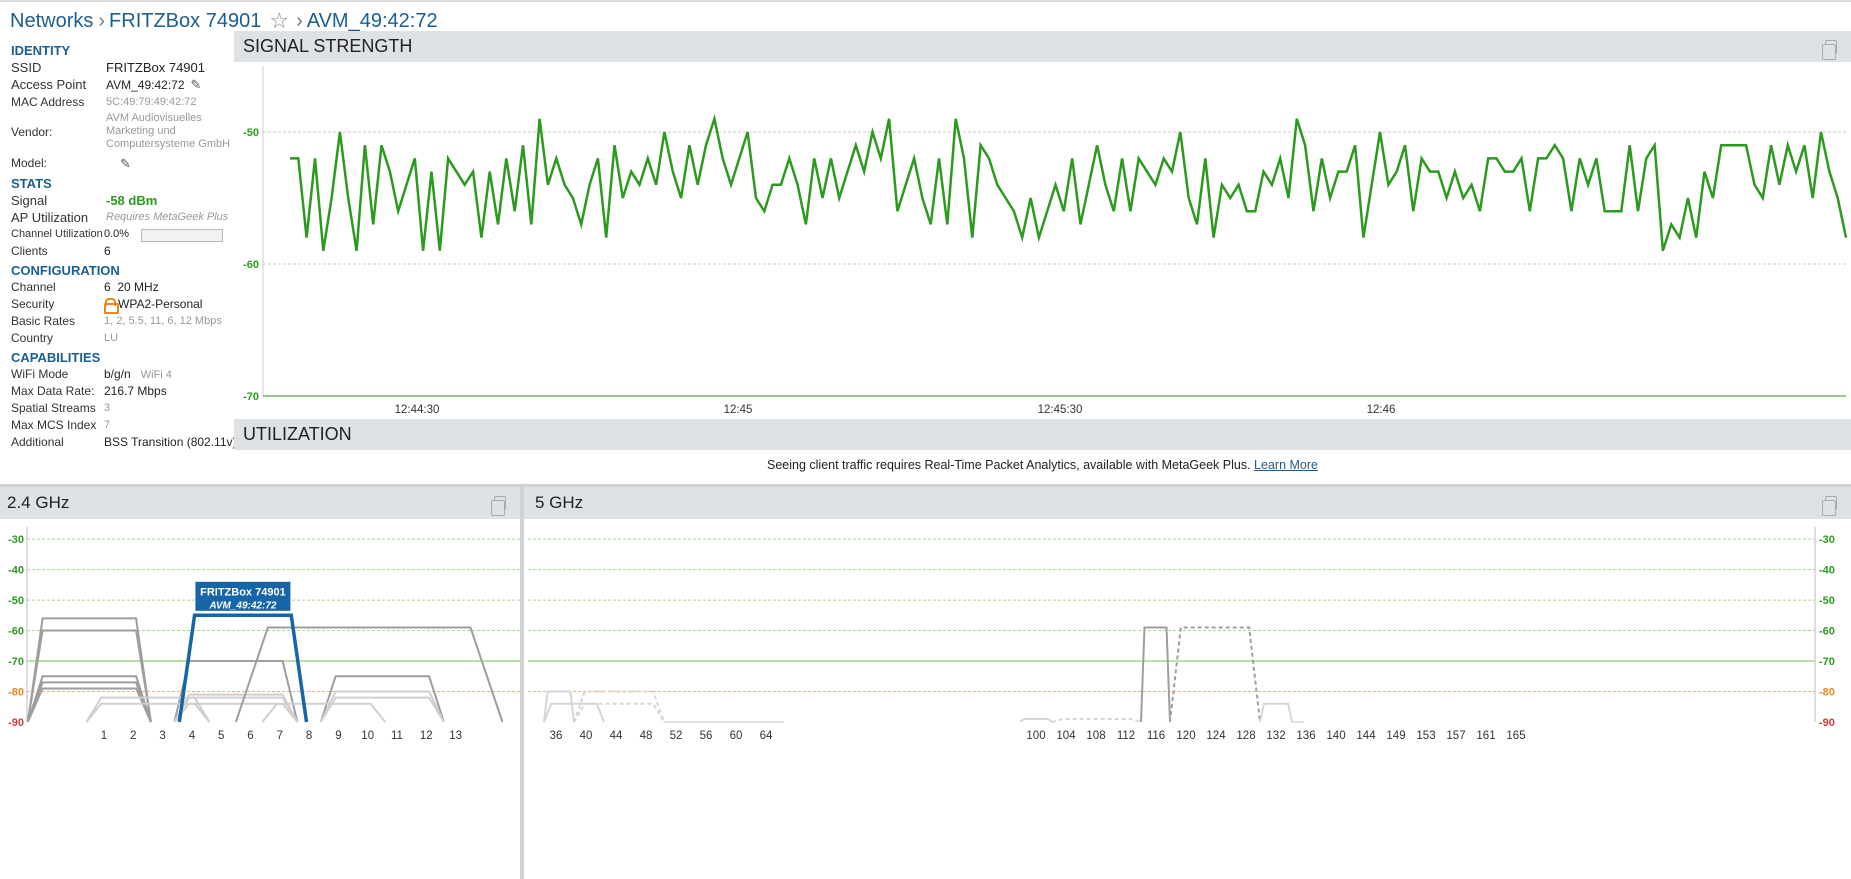 The image size is (1851, 879). What do you see at coordinates (163, 321) in the screenshot?
I see `basic-rates-value: 1, 2, 5.5, 11, 6, 12 Mbps` at bounding box center [163, 321].